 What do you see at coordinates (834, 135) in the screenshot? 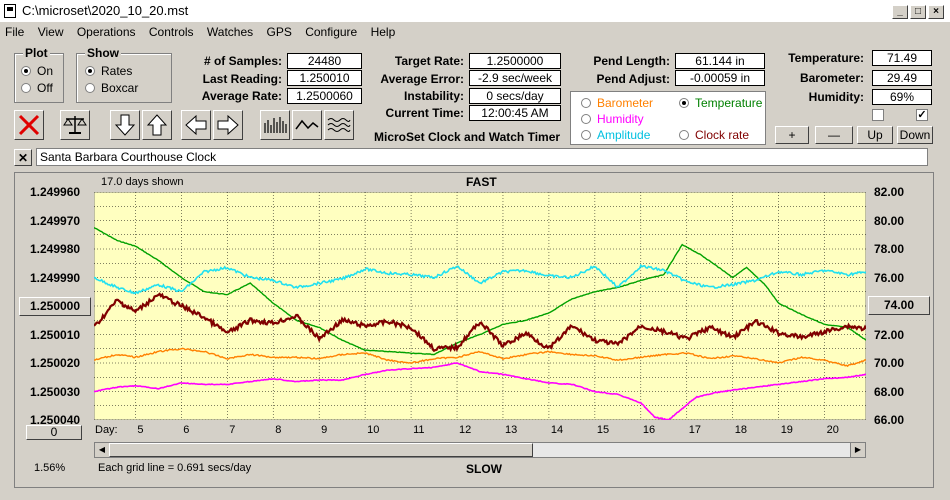
I see `scale-minus-button: —` at bounding box center [834, 135].